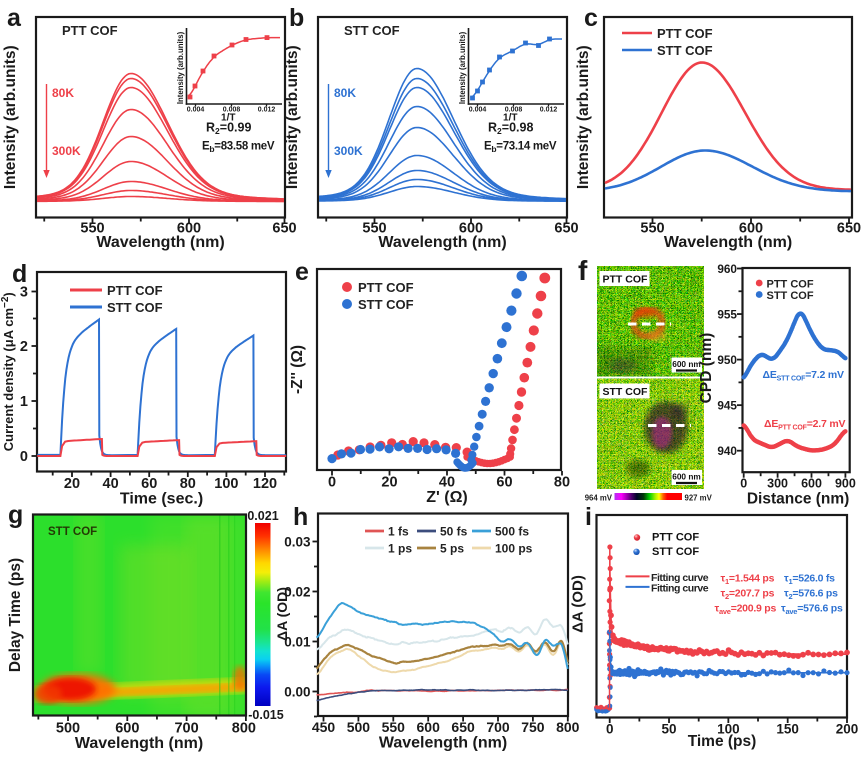  Describe the element at coordinates (24, 402) in the screenshot. I see `svg-text: 1` at that location.